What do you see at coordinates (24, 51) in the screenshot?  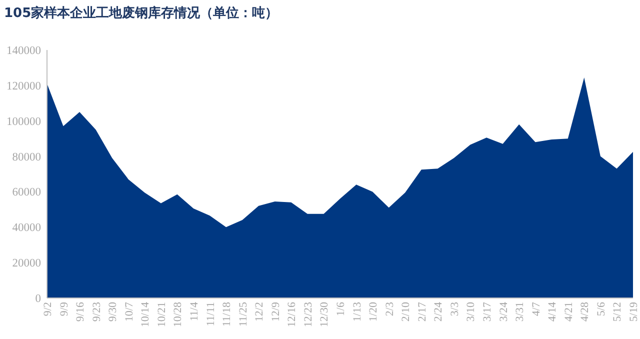 I see `y-tick-label: 140000` at bounding box center [24, 51].